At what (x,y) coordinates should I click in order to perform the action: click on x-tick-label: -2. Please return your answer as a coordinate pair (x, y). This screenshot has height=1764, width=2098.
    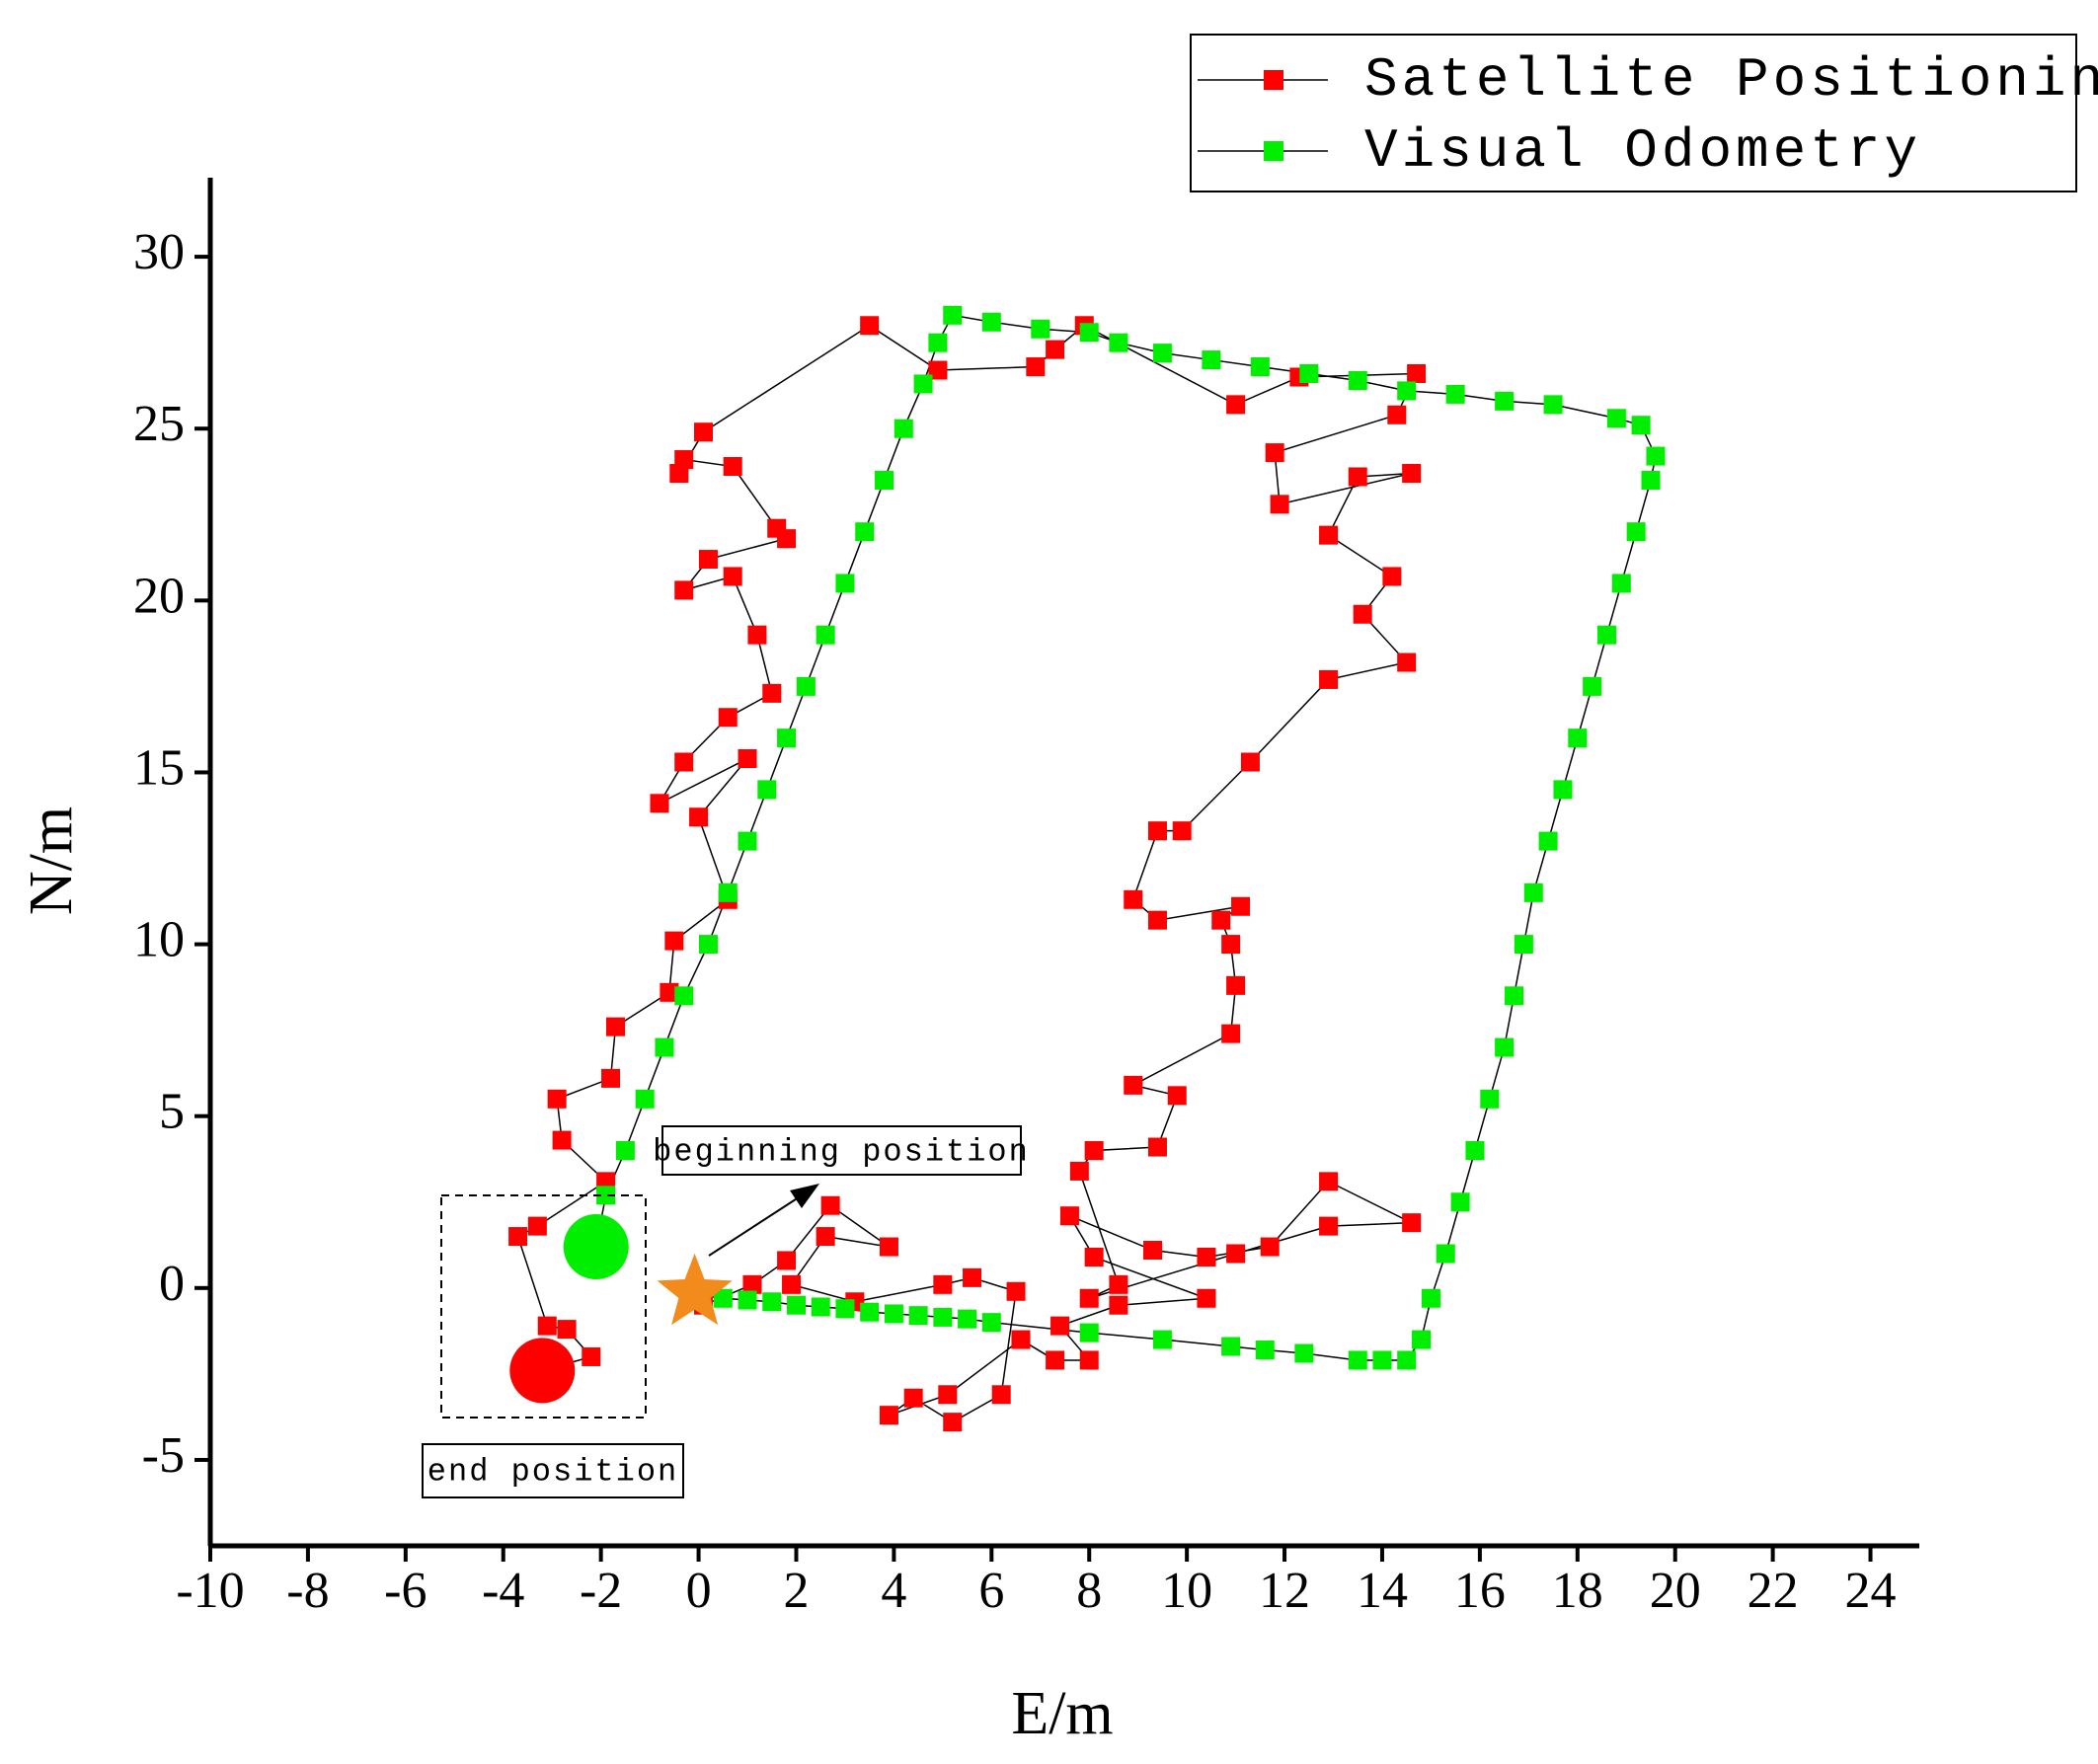
    Looking at the image, I should click on (601, 1591).